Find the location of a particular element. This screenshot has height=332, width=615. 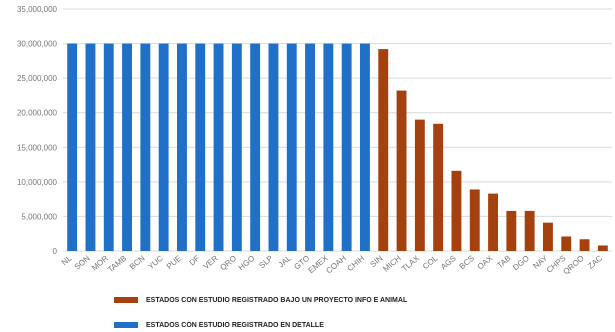

x-tick-label: PUE is located at coordinates (174, 262).